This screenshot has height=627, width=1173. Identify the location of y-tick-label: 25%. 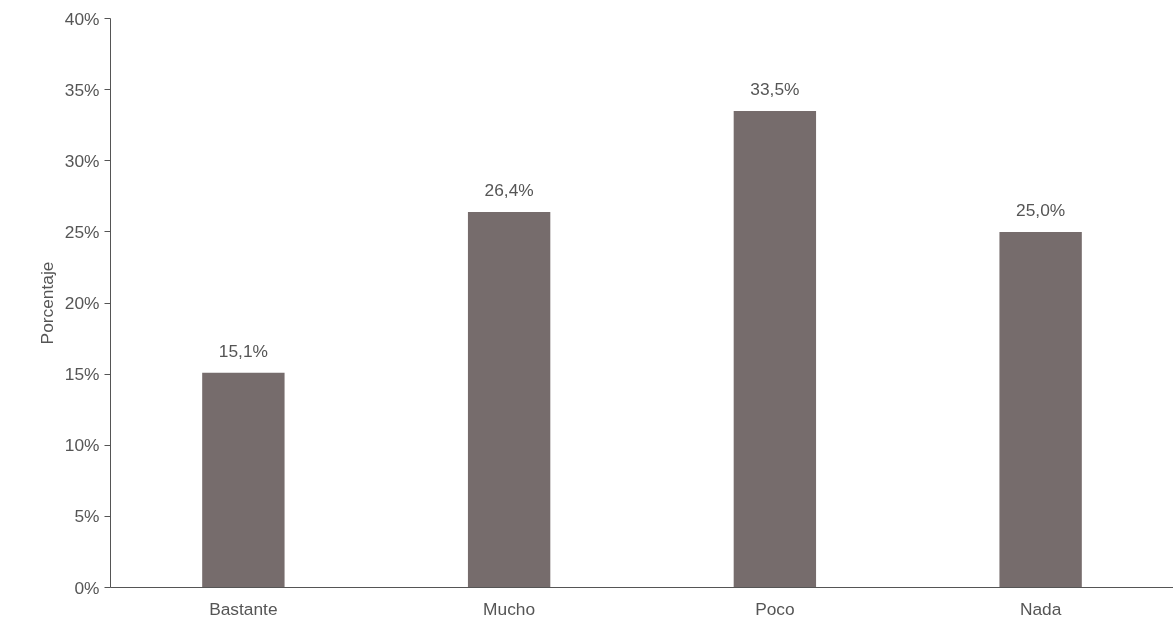
(82, 231).